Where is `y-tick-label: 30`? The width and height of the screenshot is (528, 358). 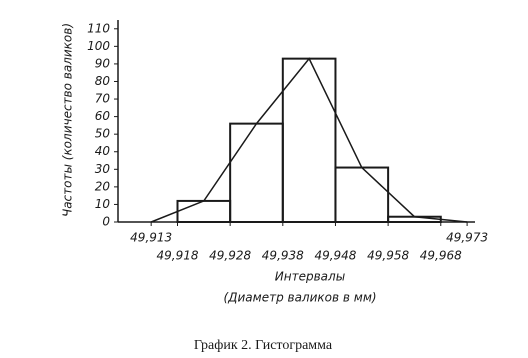 y-tick-label: 30 is located at coordinates (103, 169).